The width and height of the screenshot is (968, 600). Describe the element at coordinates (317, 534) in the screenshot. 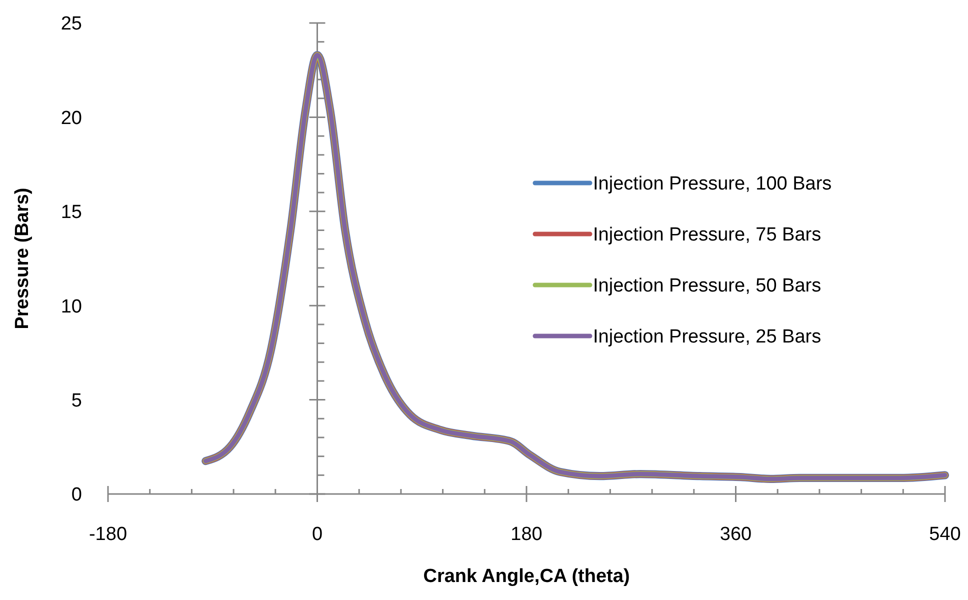

I see `x-tick-label: 0` at that location.